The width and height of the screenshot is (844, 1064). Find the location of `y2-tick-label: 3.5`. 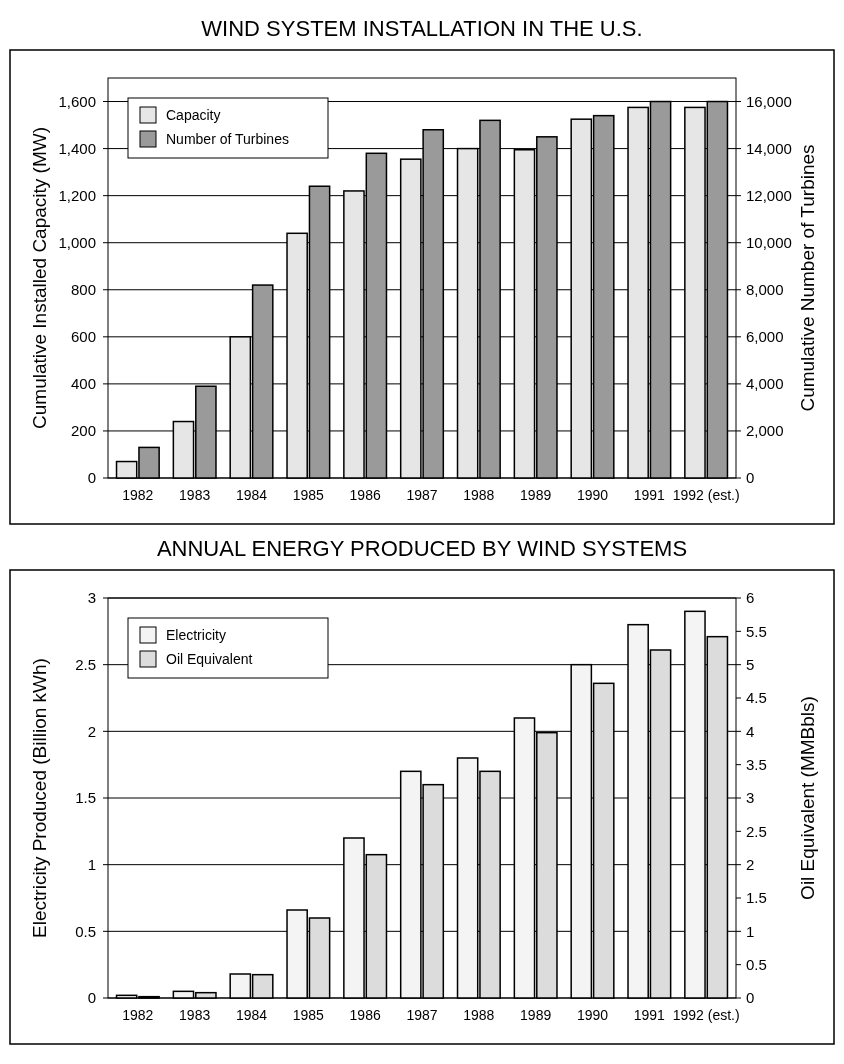

y2-tick-label: 3.5 is located at coordinates (756, 764).